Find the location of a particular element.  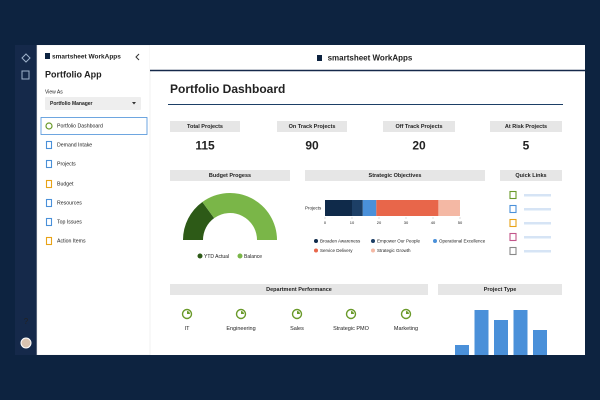

header-brand: smartsheet WorkApps is located at coordinates (370, 58).